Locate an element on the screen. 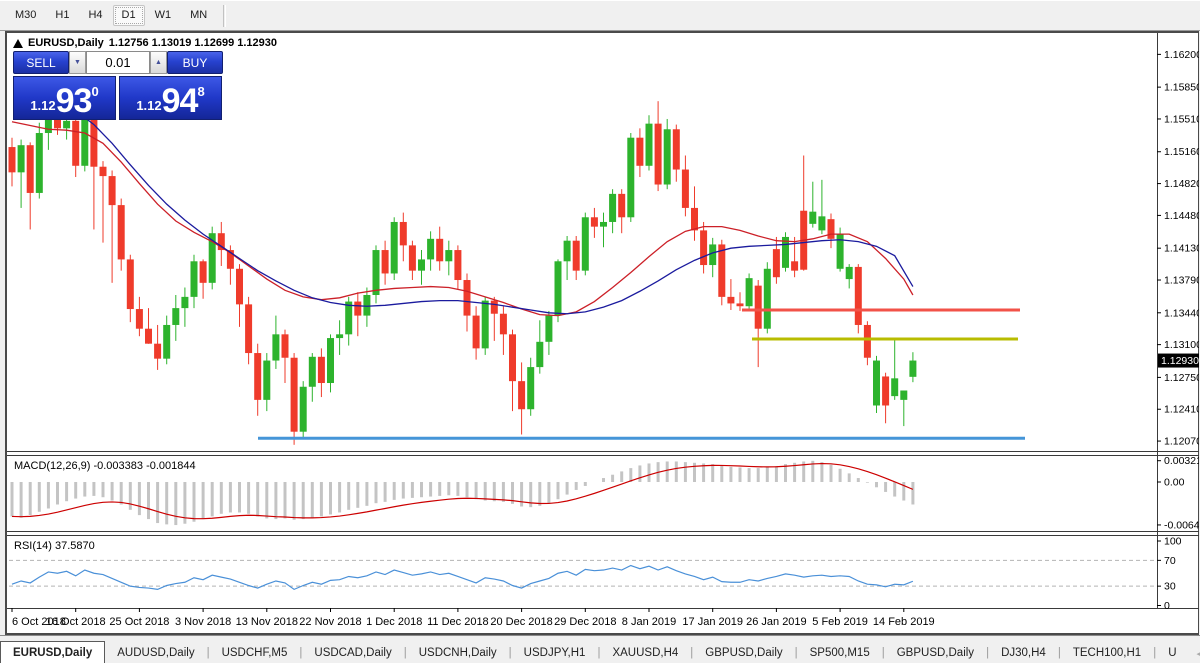 The height and width of the screenshot is (663, 1200). sell-price-prefix: 1.12 is located at coordinates (43, 105).